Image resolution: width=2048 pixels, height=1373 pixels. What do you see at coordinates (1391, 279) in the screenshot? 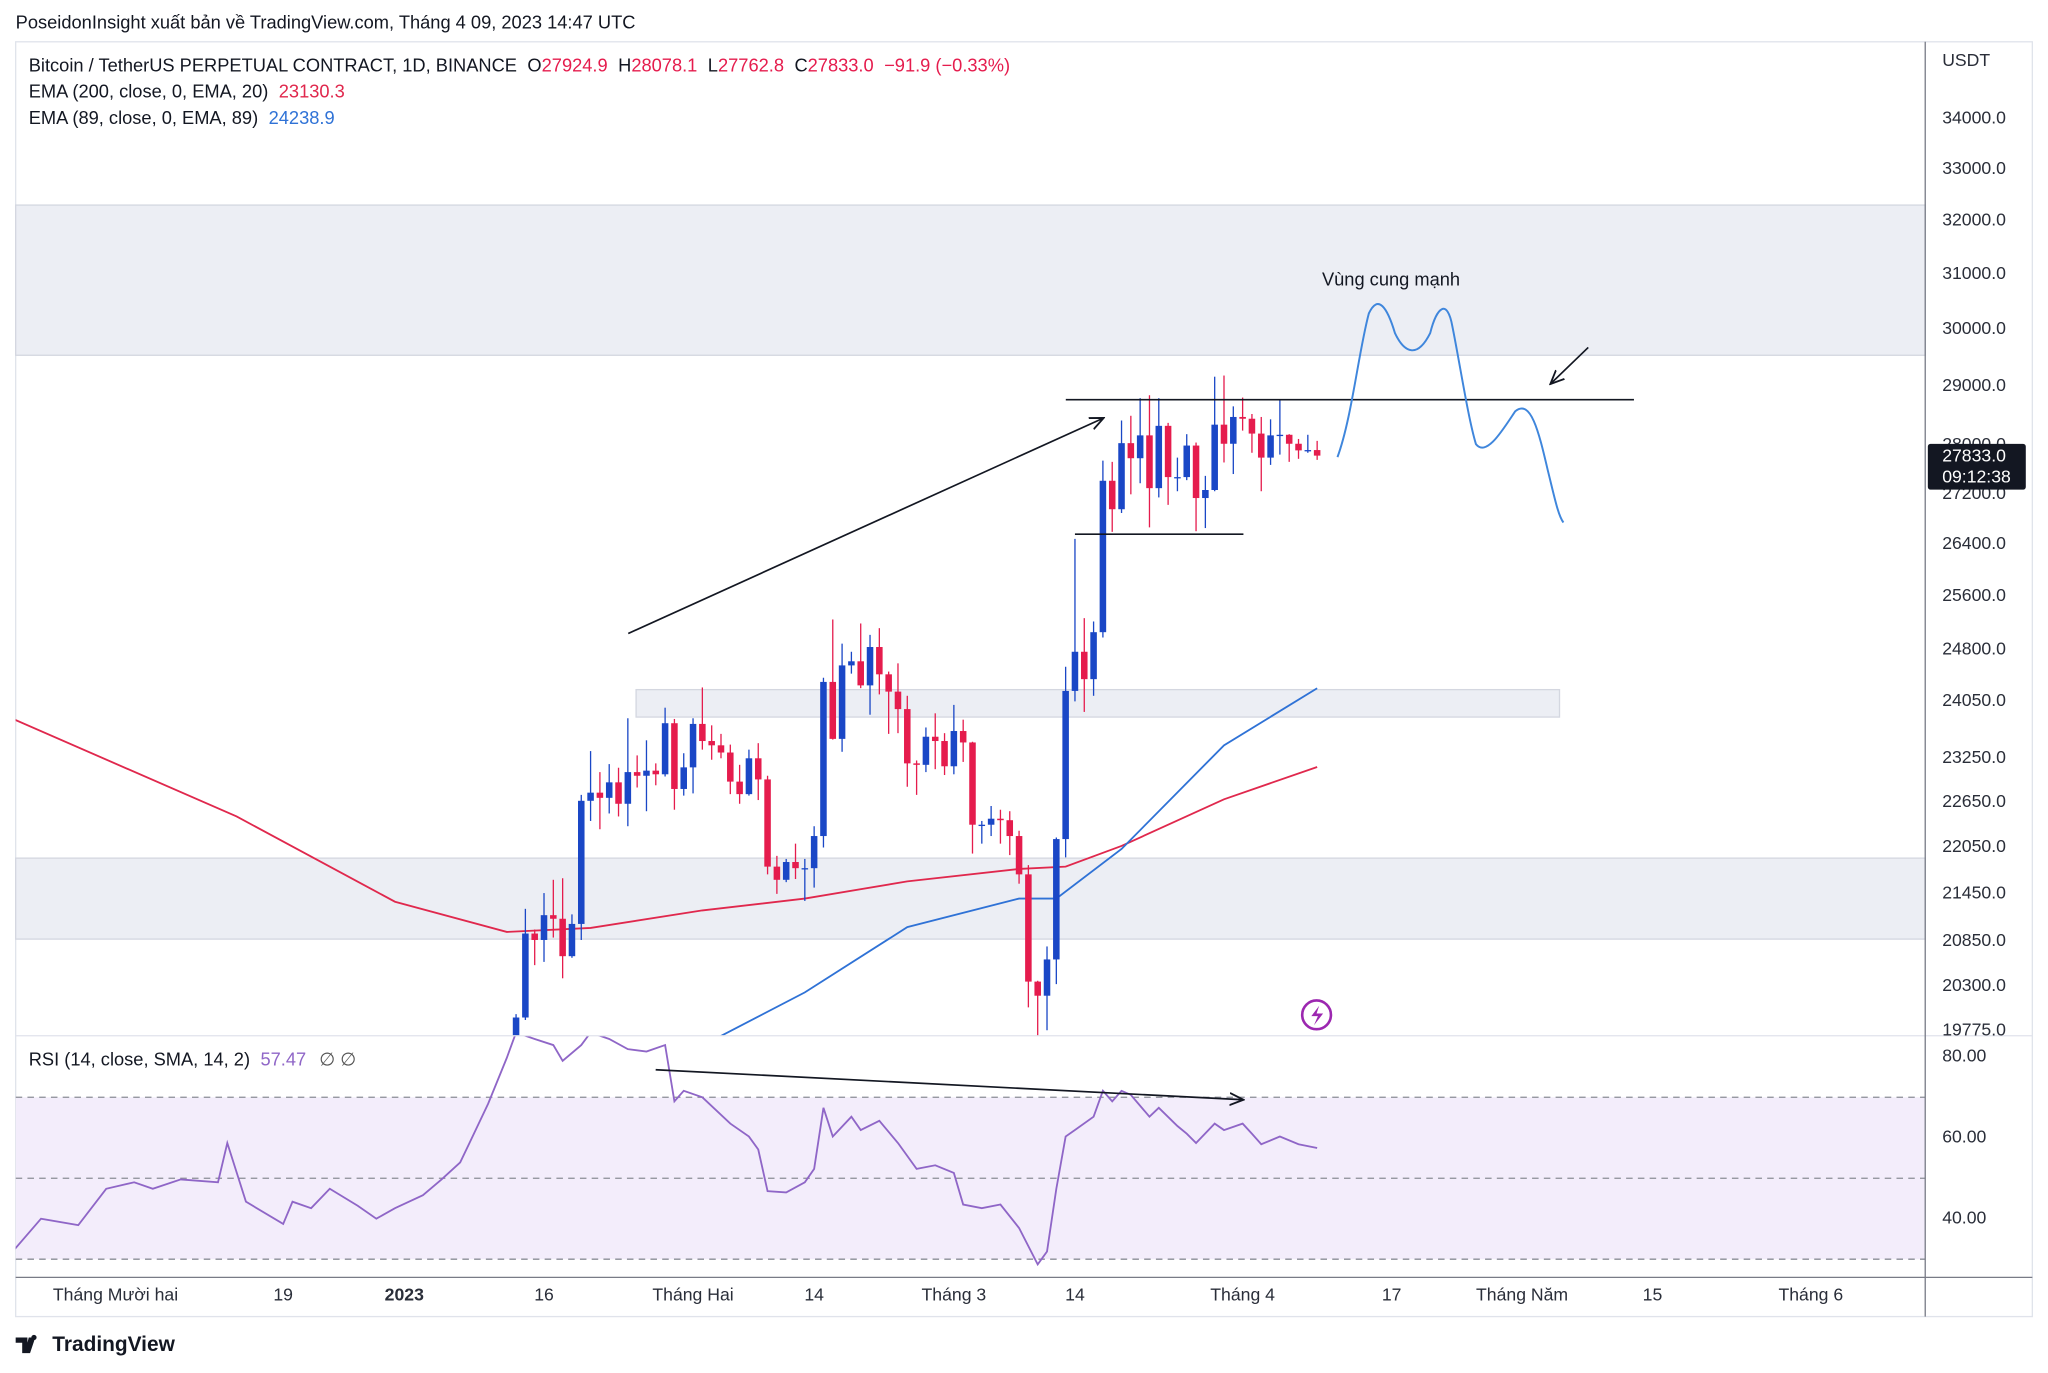
I see `zone-annotation: Vùng cung mạnh` at bounding box center [1391, 279].